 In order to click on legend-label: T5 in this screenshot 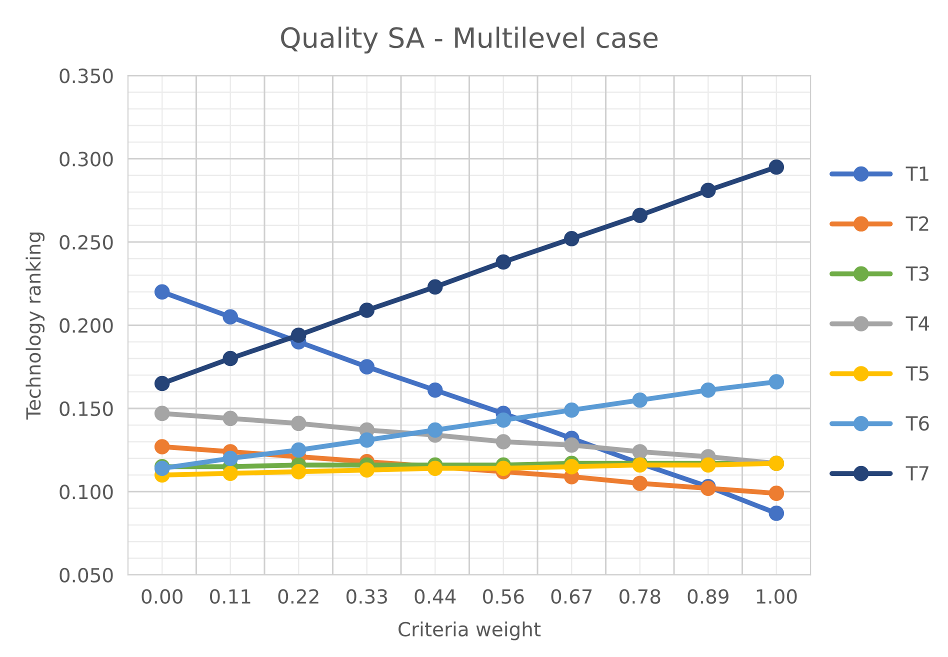, I will do `click(917, 373)`.